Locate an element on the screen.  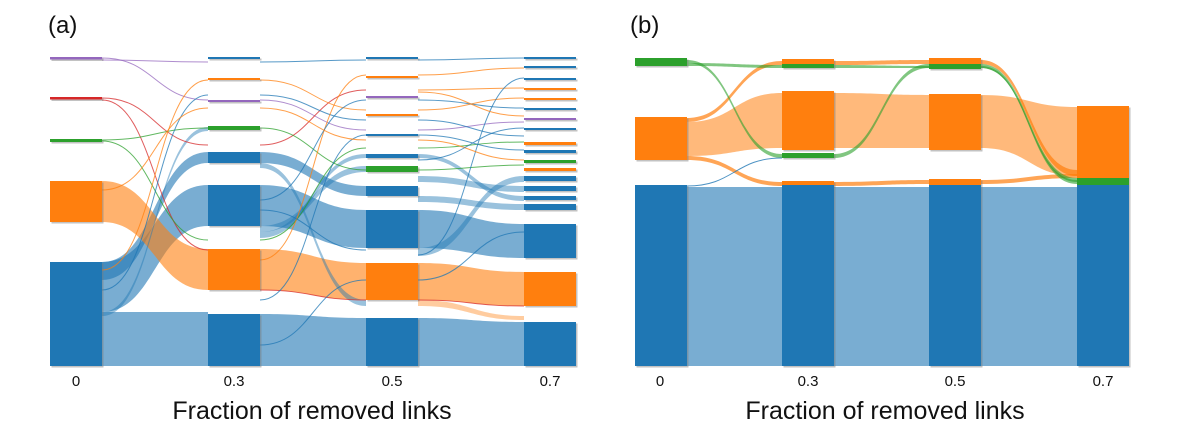
tick-label-0.3: 0.3 is located at coordinates (808, 381).